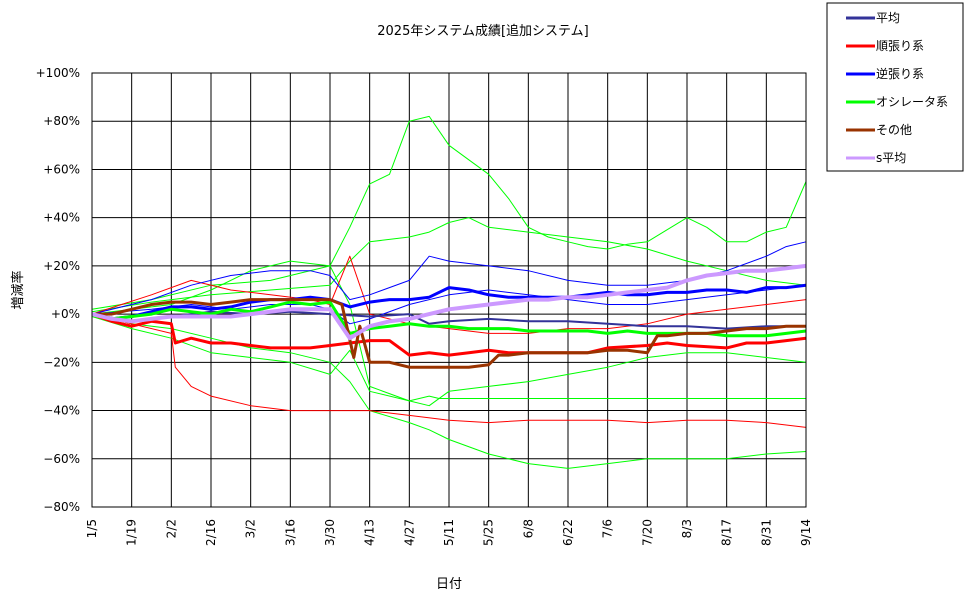 This screenshot has height=599, width=970. Describe the element at coordinates (92, 528) in the screenshot. I see `x-tick-label: 1/5` at that location.